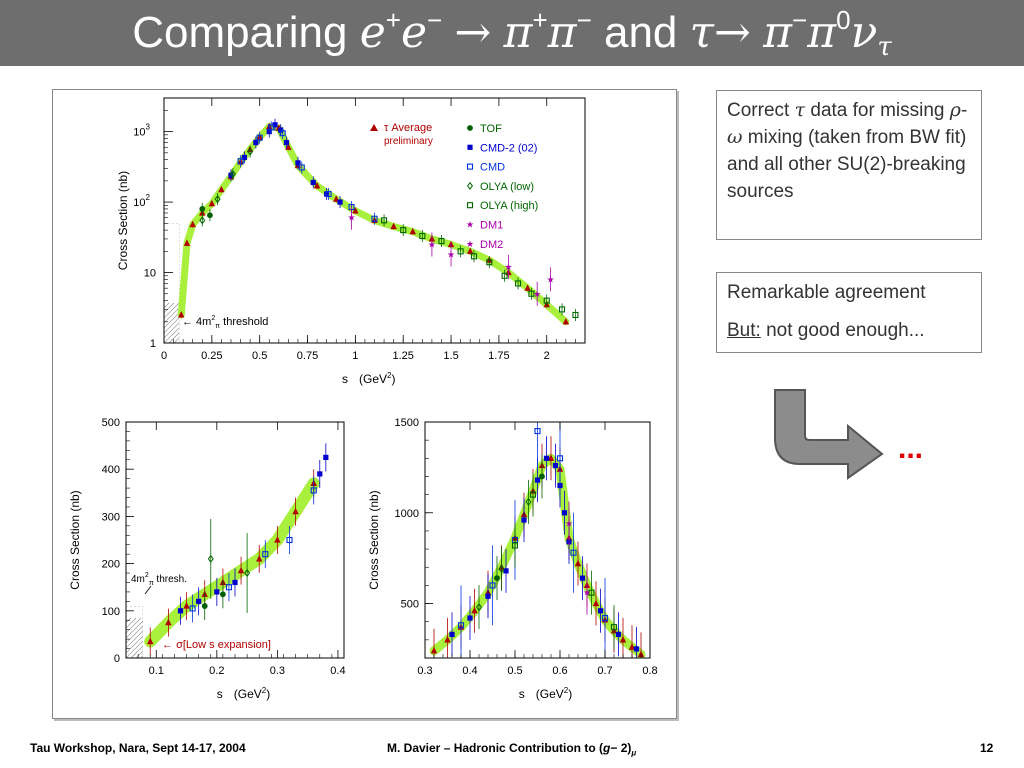  I want to click on series-cmd-2-02-, so click(285, 163).